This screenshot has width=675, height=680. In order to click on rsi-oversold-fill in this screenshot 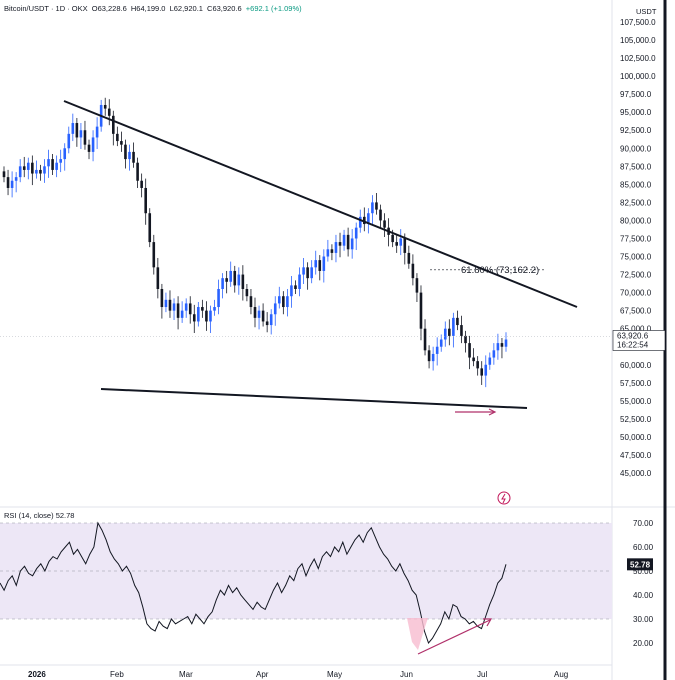, I will do `click(417, 634)`.